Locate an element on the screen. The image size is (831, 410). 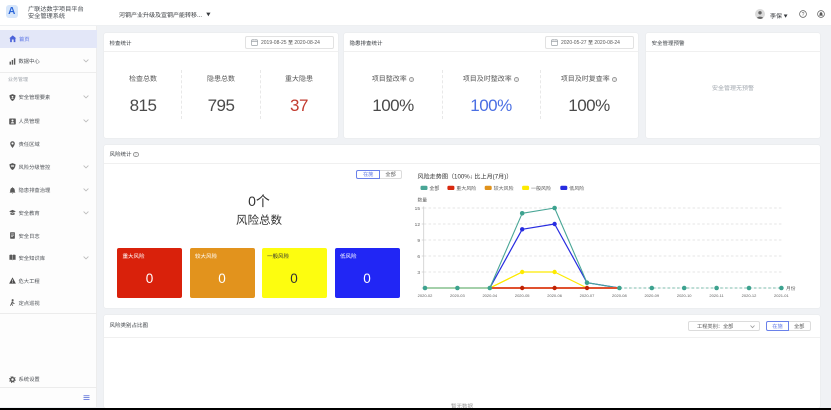
svg-text: 一般风险 is located at coordinates (541, 188).